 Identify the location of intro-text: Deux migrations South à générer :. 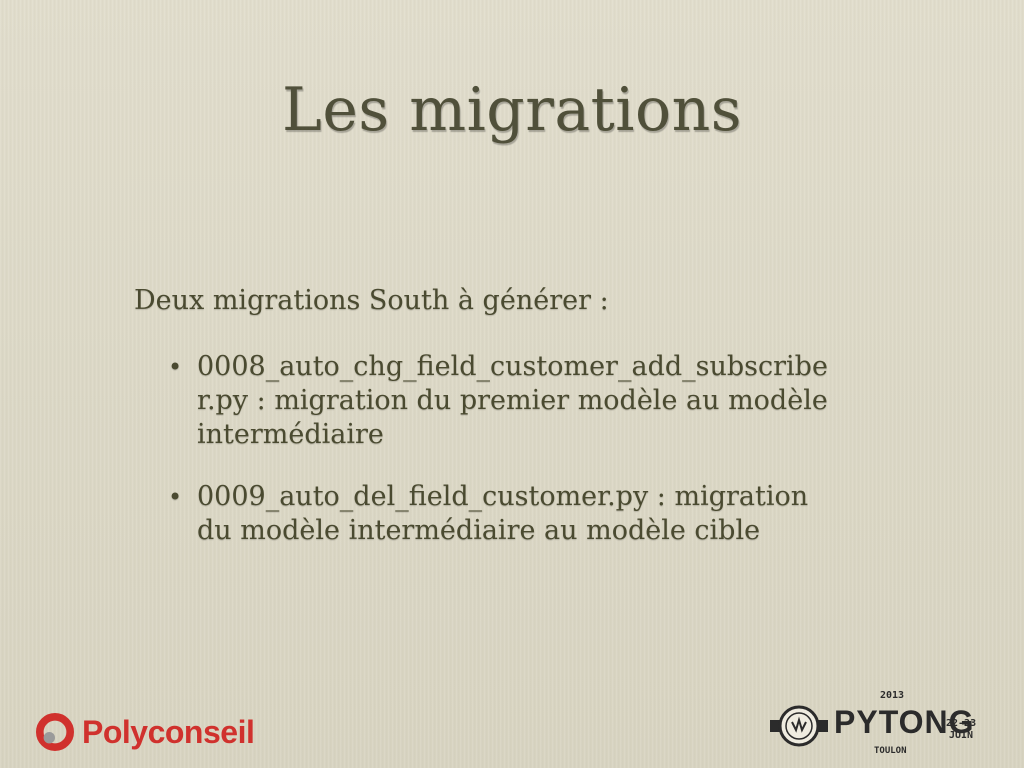
(371, 300).